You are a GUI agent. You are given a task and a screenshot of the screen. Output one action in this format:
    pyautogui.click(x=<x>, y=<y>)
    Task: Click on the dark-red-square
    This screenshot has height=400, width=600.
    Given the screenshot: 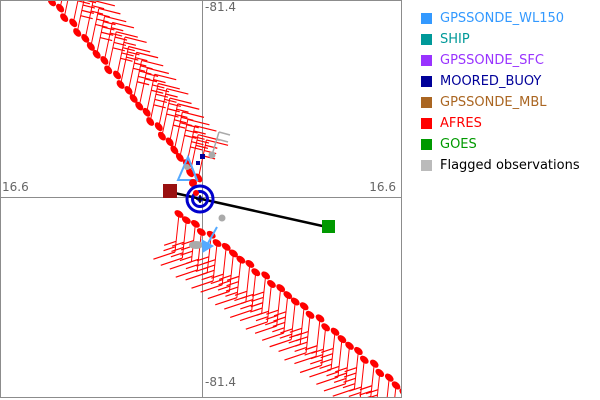 What is the action you would take?
    pyautogui.click(x=170, y=191)
    